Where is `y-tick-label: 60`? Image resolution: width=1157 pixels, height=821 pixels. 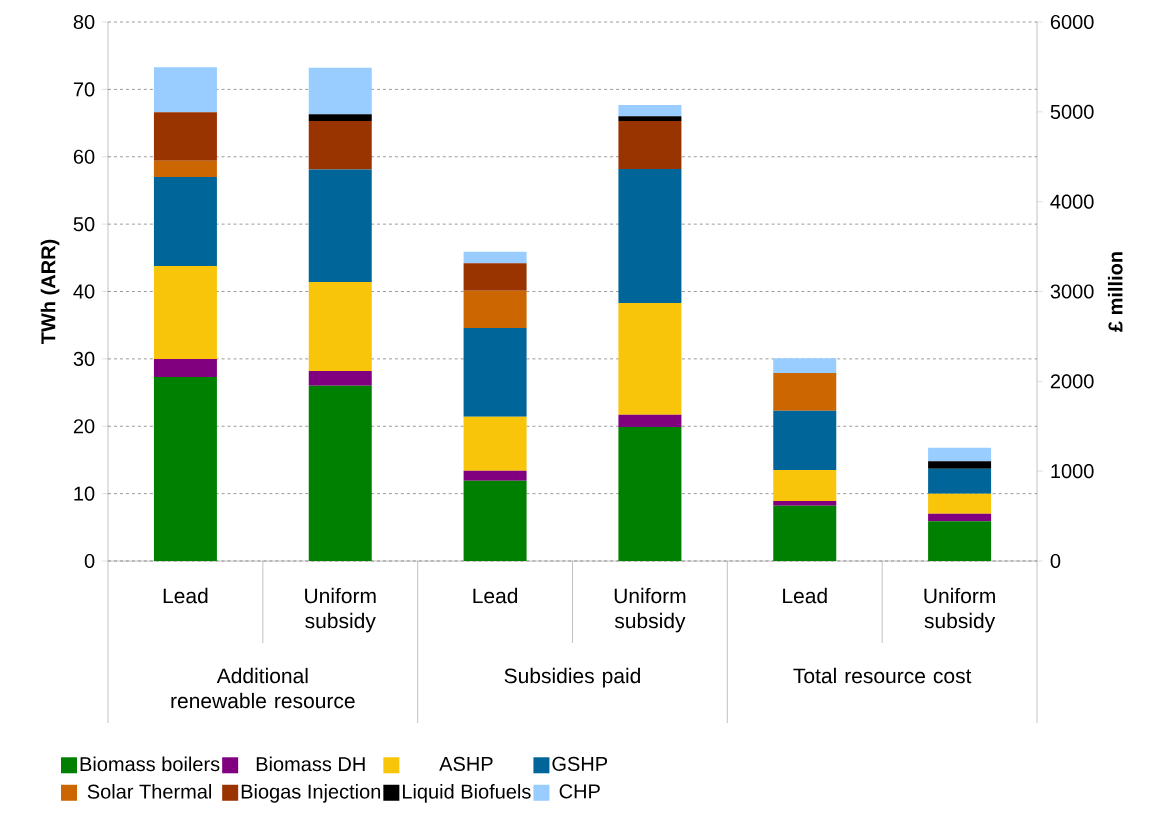
y-tick-label: 60 is located at coordinates (84, 156).